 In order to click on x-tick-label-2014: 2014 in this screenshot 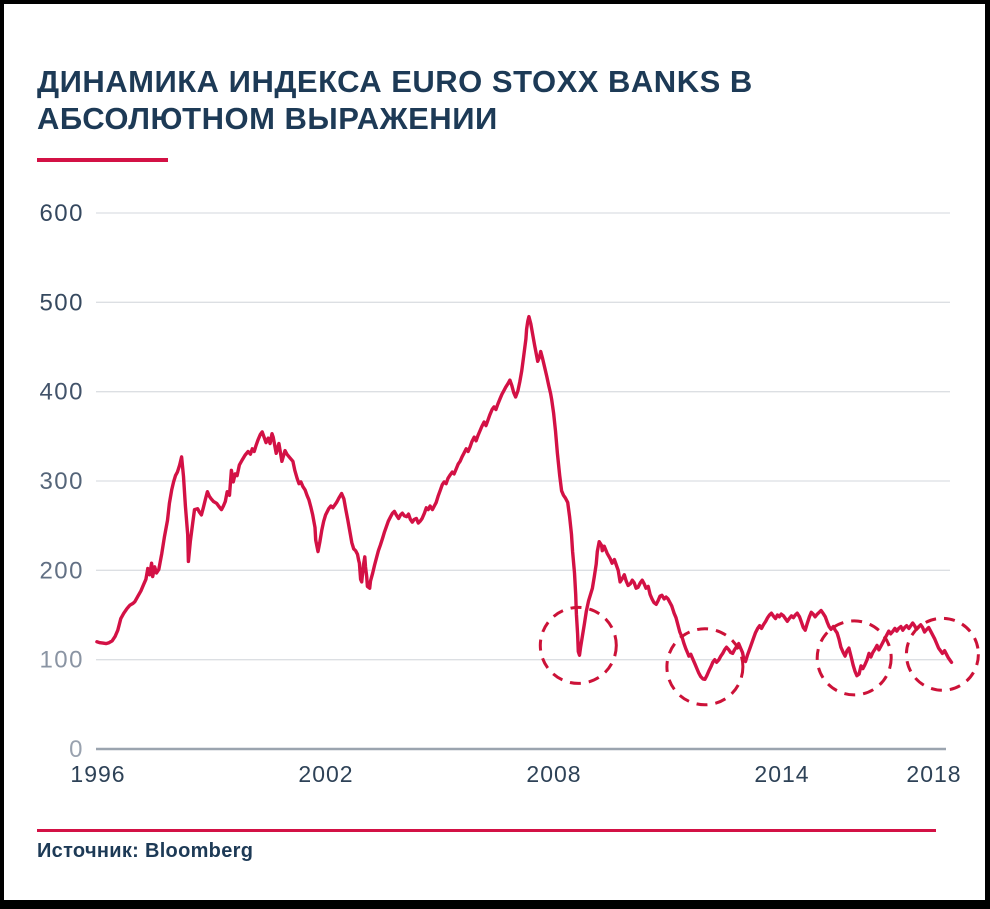, I will do `click(781, 774)`.